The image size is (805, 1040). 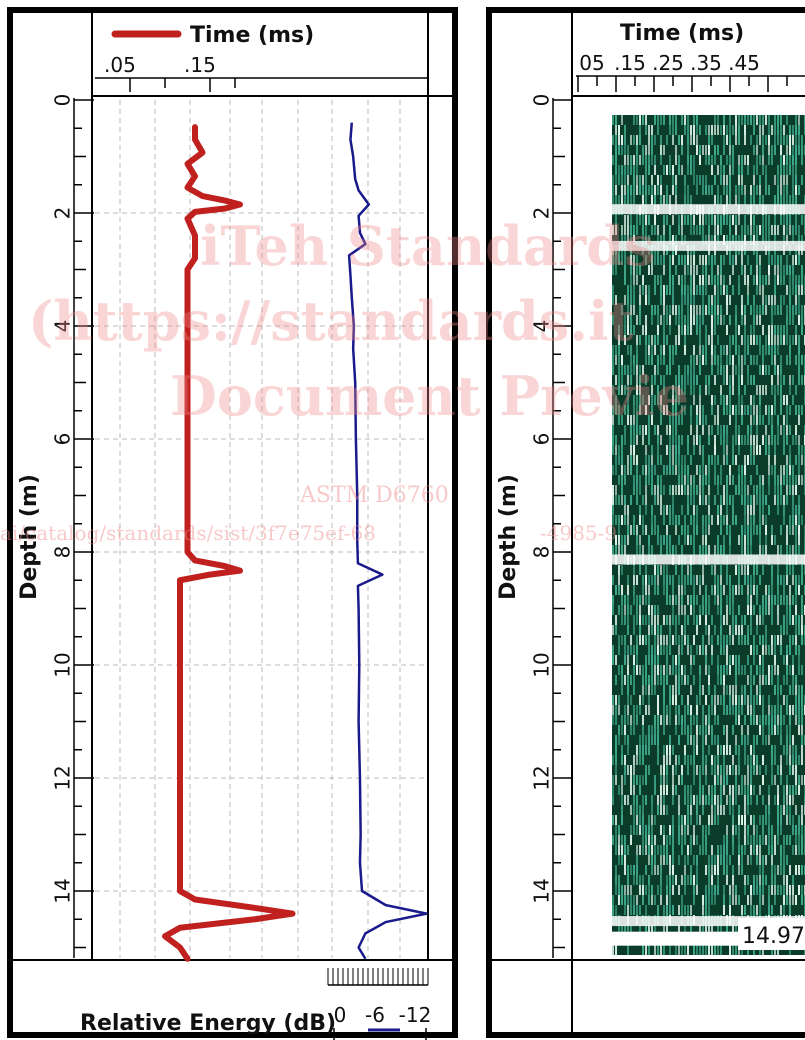 What do you see at coordinates (63, 439) in the screenshot?
I see `left-depth-tick-3: 6` at bounding box center [63, 439].